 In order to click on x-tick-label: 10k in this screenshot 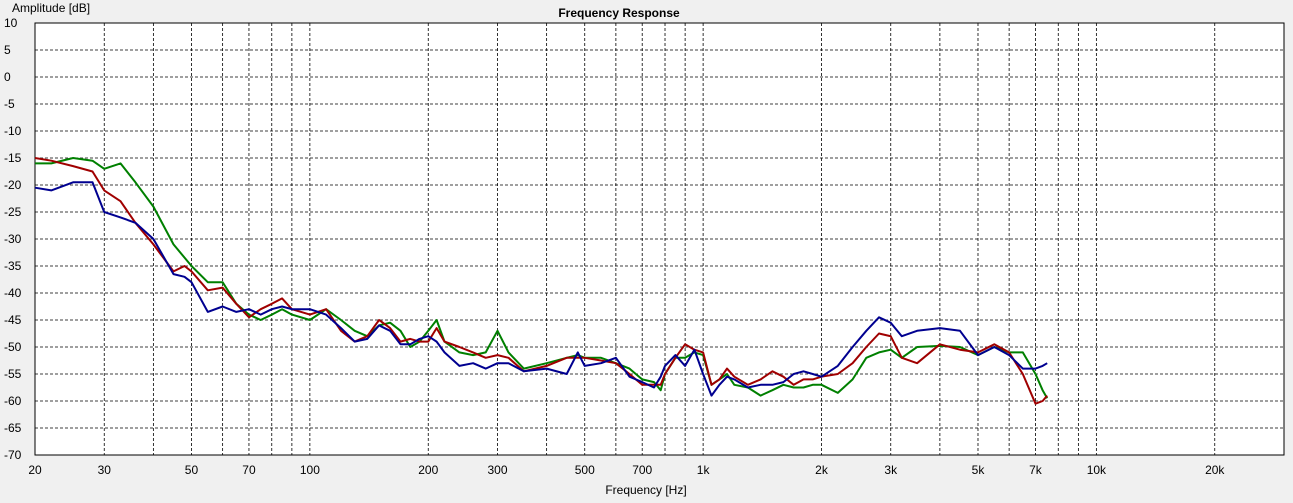, I will do `click(1097, 470)`.